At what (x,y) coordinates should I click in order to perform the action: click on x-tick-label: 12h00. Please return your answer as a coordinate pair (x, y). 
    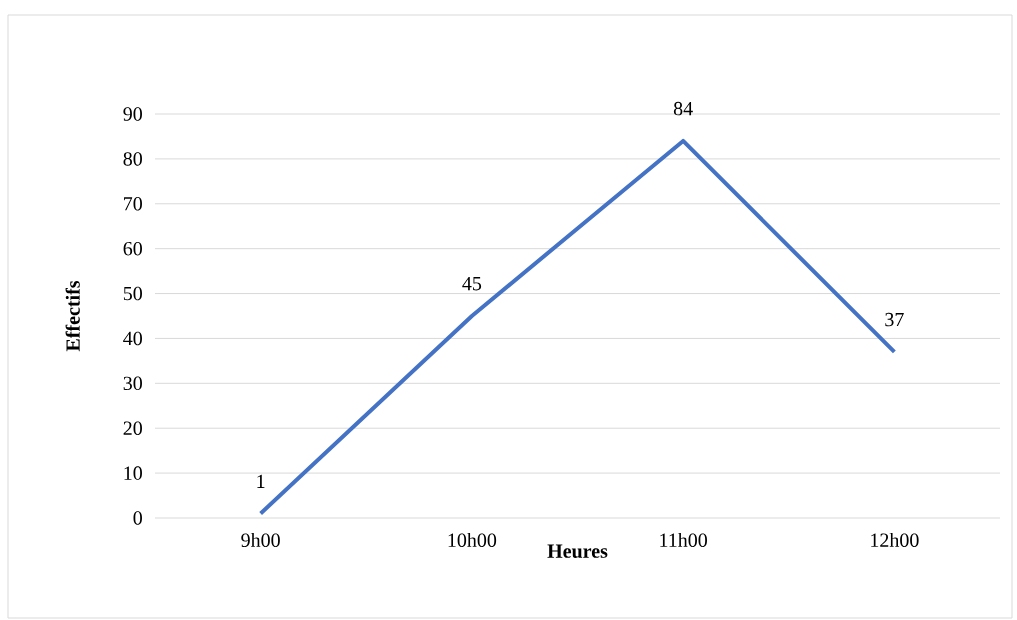
    Looking at the image, I should click on (895, 539).